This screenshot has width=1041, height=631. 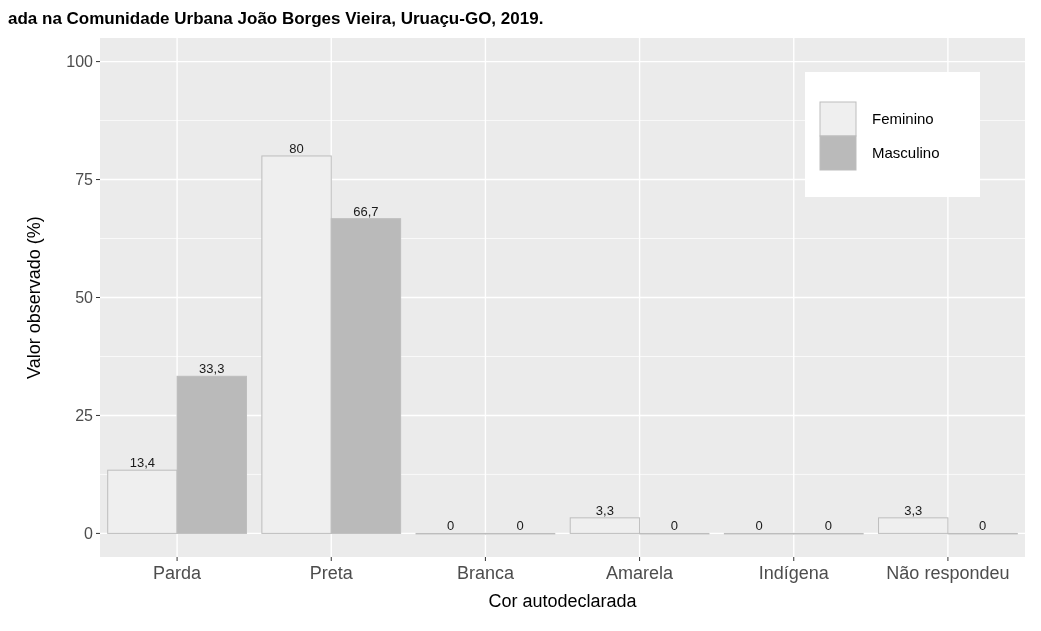 I want to click on x-tick-label: Amarela, so click(x=640, y=573).